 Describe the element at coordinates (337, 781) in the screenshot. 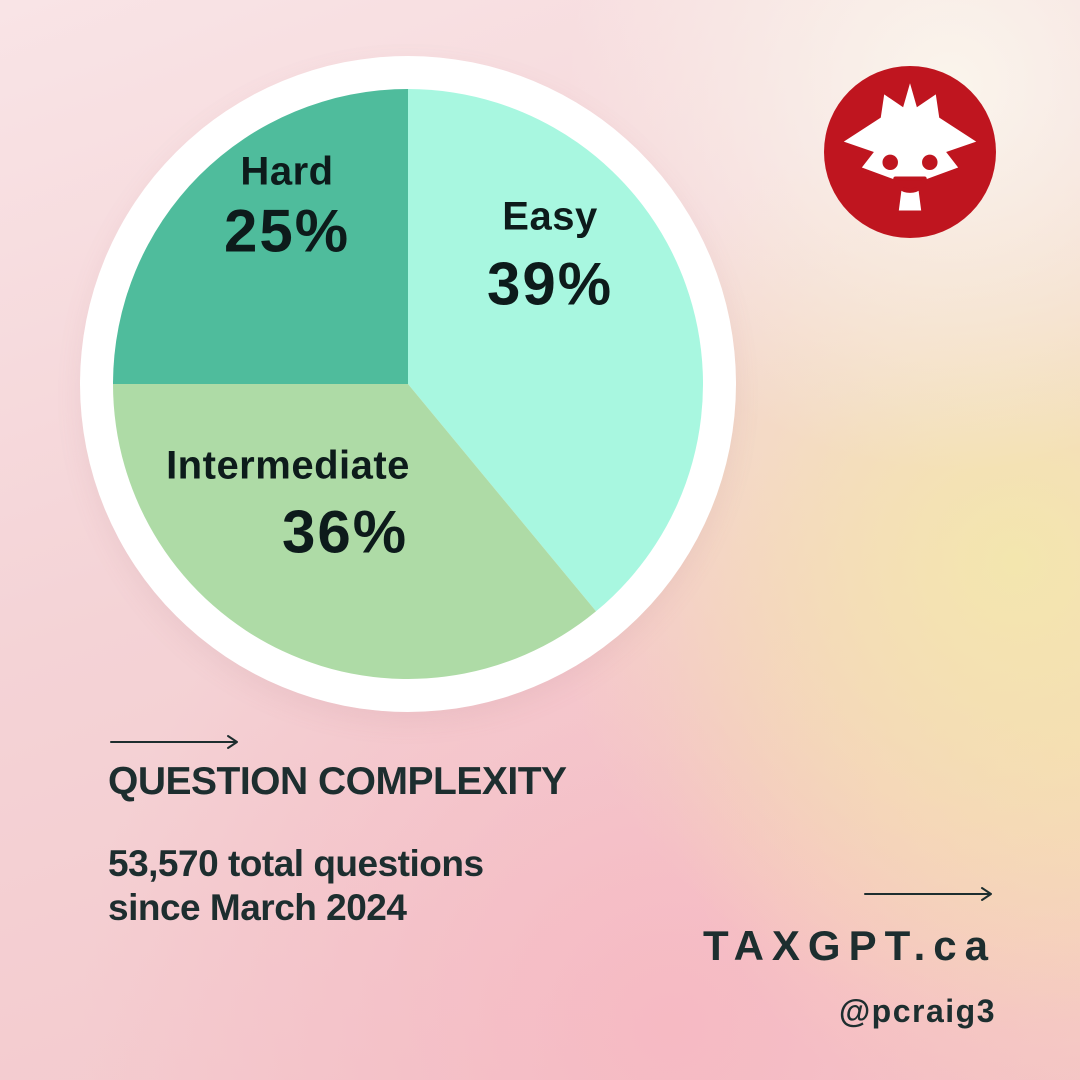

I see `chart-title: QUESTION COMPLEXITY` at that location.